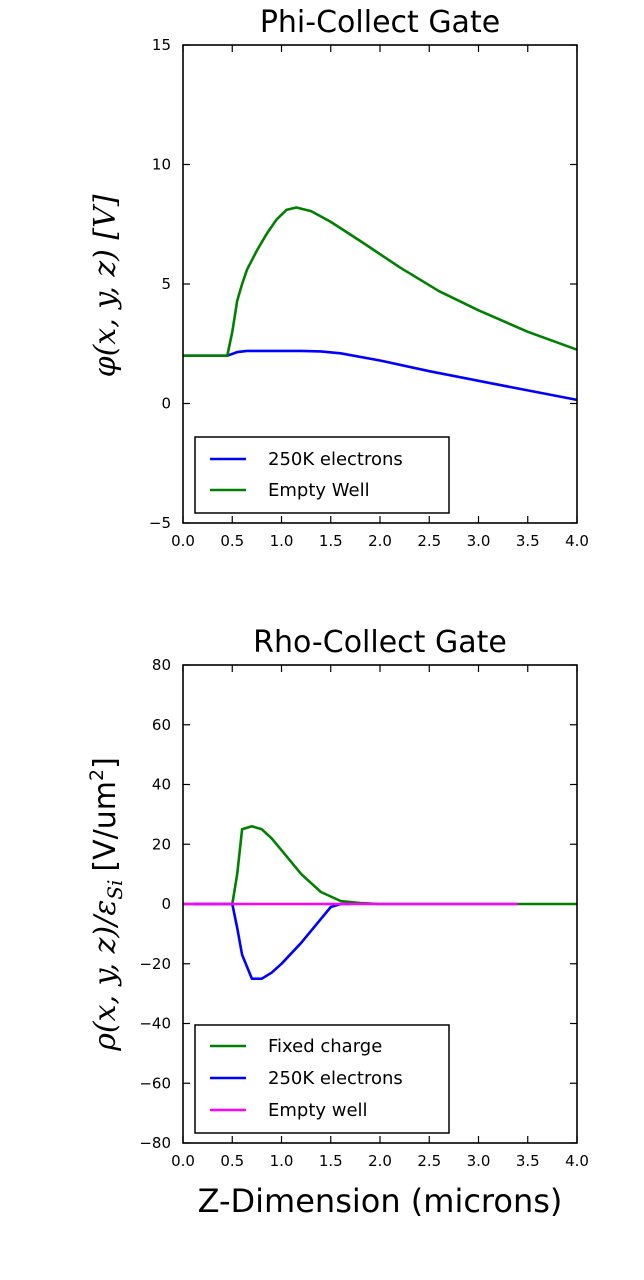 Image resolution: width=644 pixels, height=1280 pixels. What do you see at coordinates (105, 976) in the screenshot?
I see `y-axis-label-main: ρ(x, y, z)/ε` at bounding box center [105, 976].